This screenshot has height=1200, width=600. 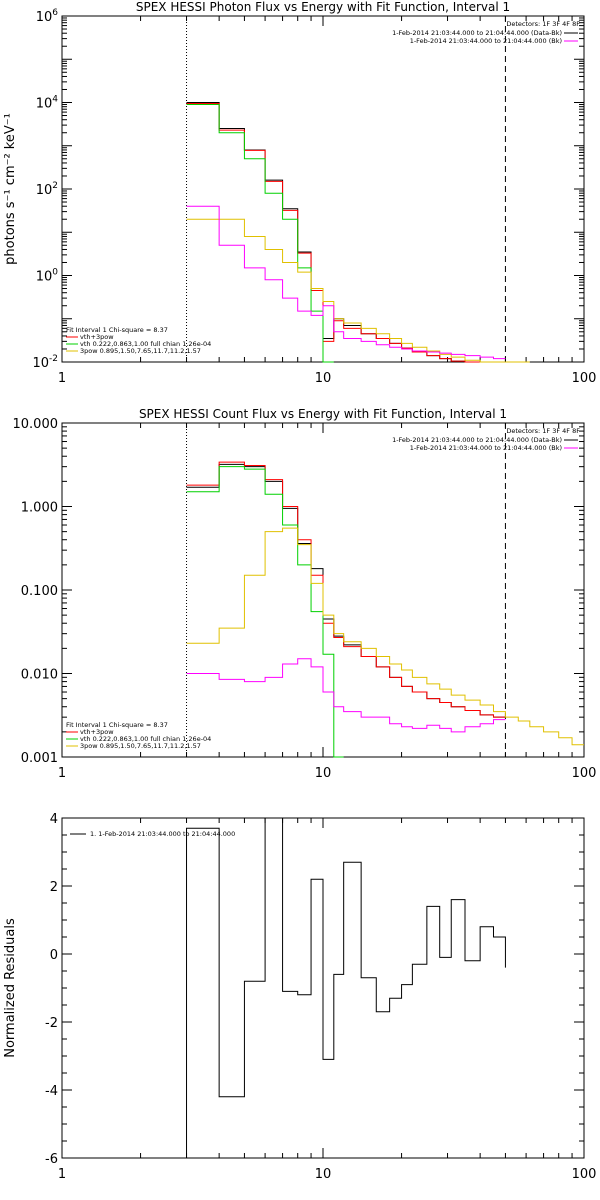 I want to click on y-tick-label: 10⁰, so click(x=47, y=276).